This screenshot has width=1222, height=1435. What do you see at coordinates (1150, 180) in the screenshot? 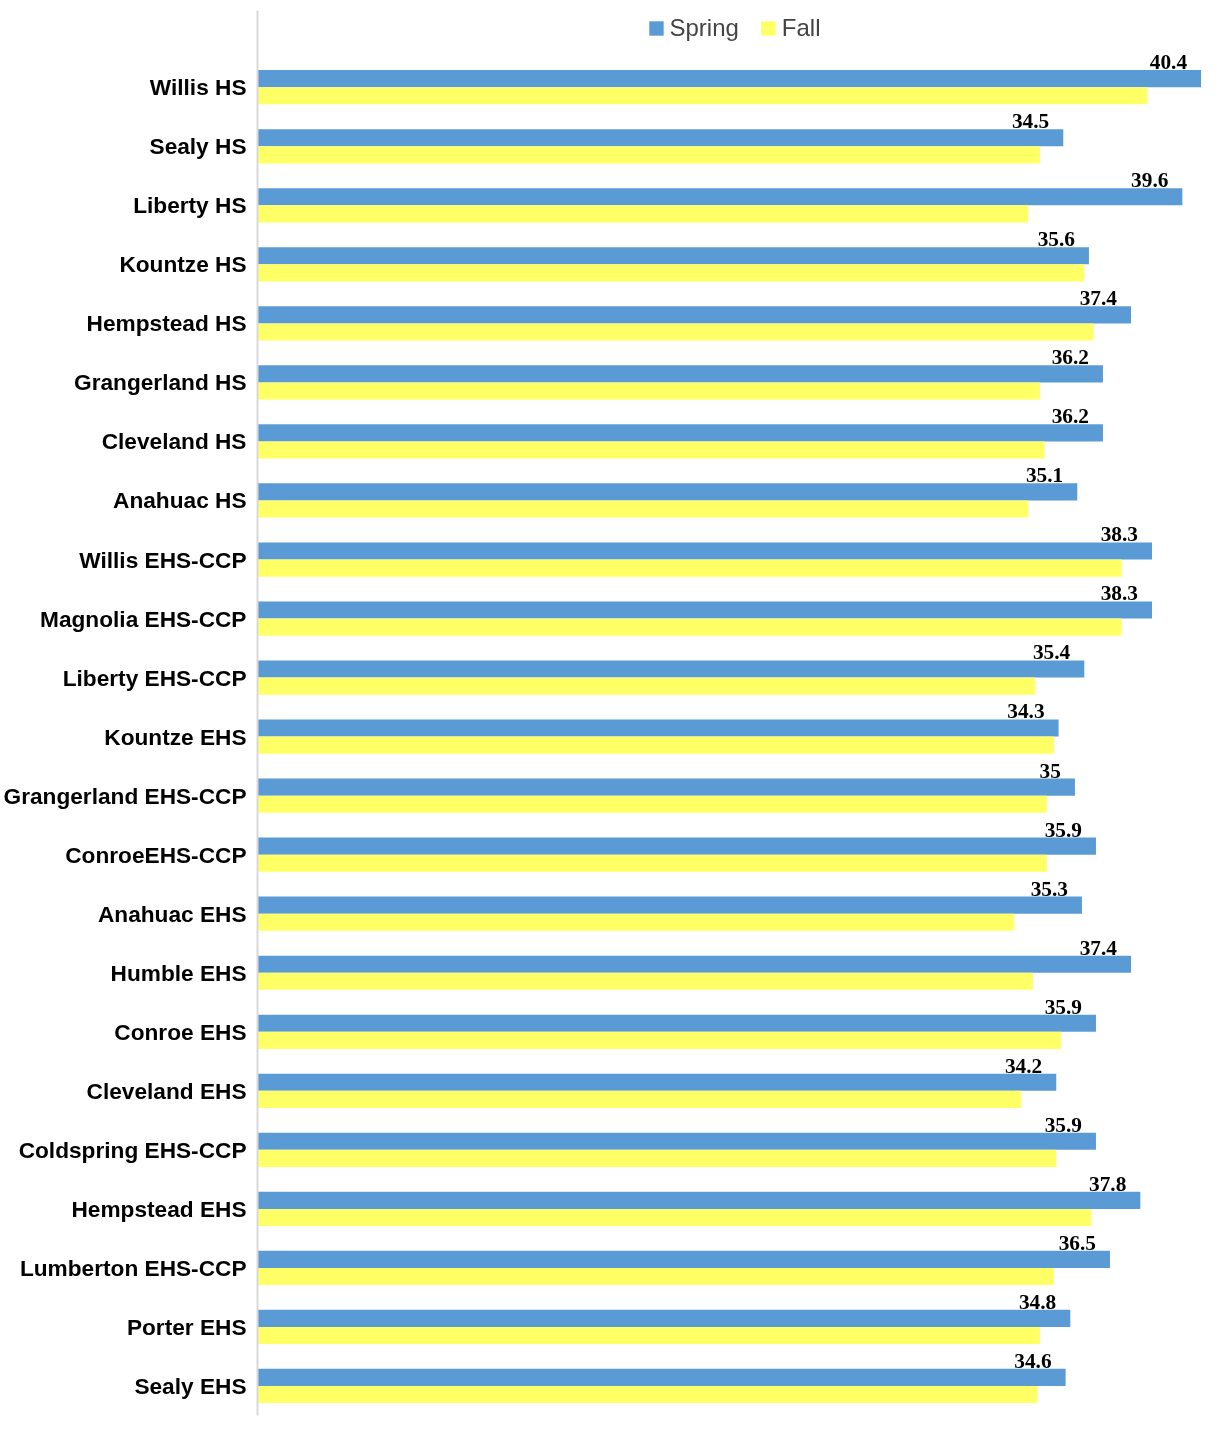
I see `data-label: 39.6` at bounding box center [1150, 180].